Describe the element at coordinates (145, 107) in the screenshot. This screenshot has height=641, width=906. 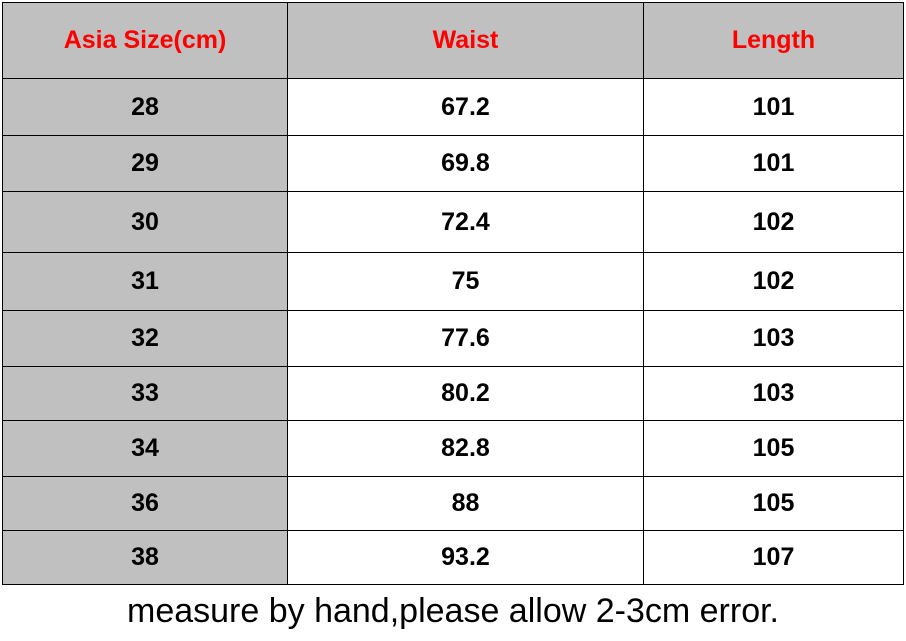
I see `table-cell: 28` at that location.